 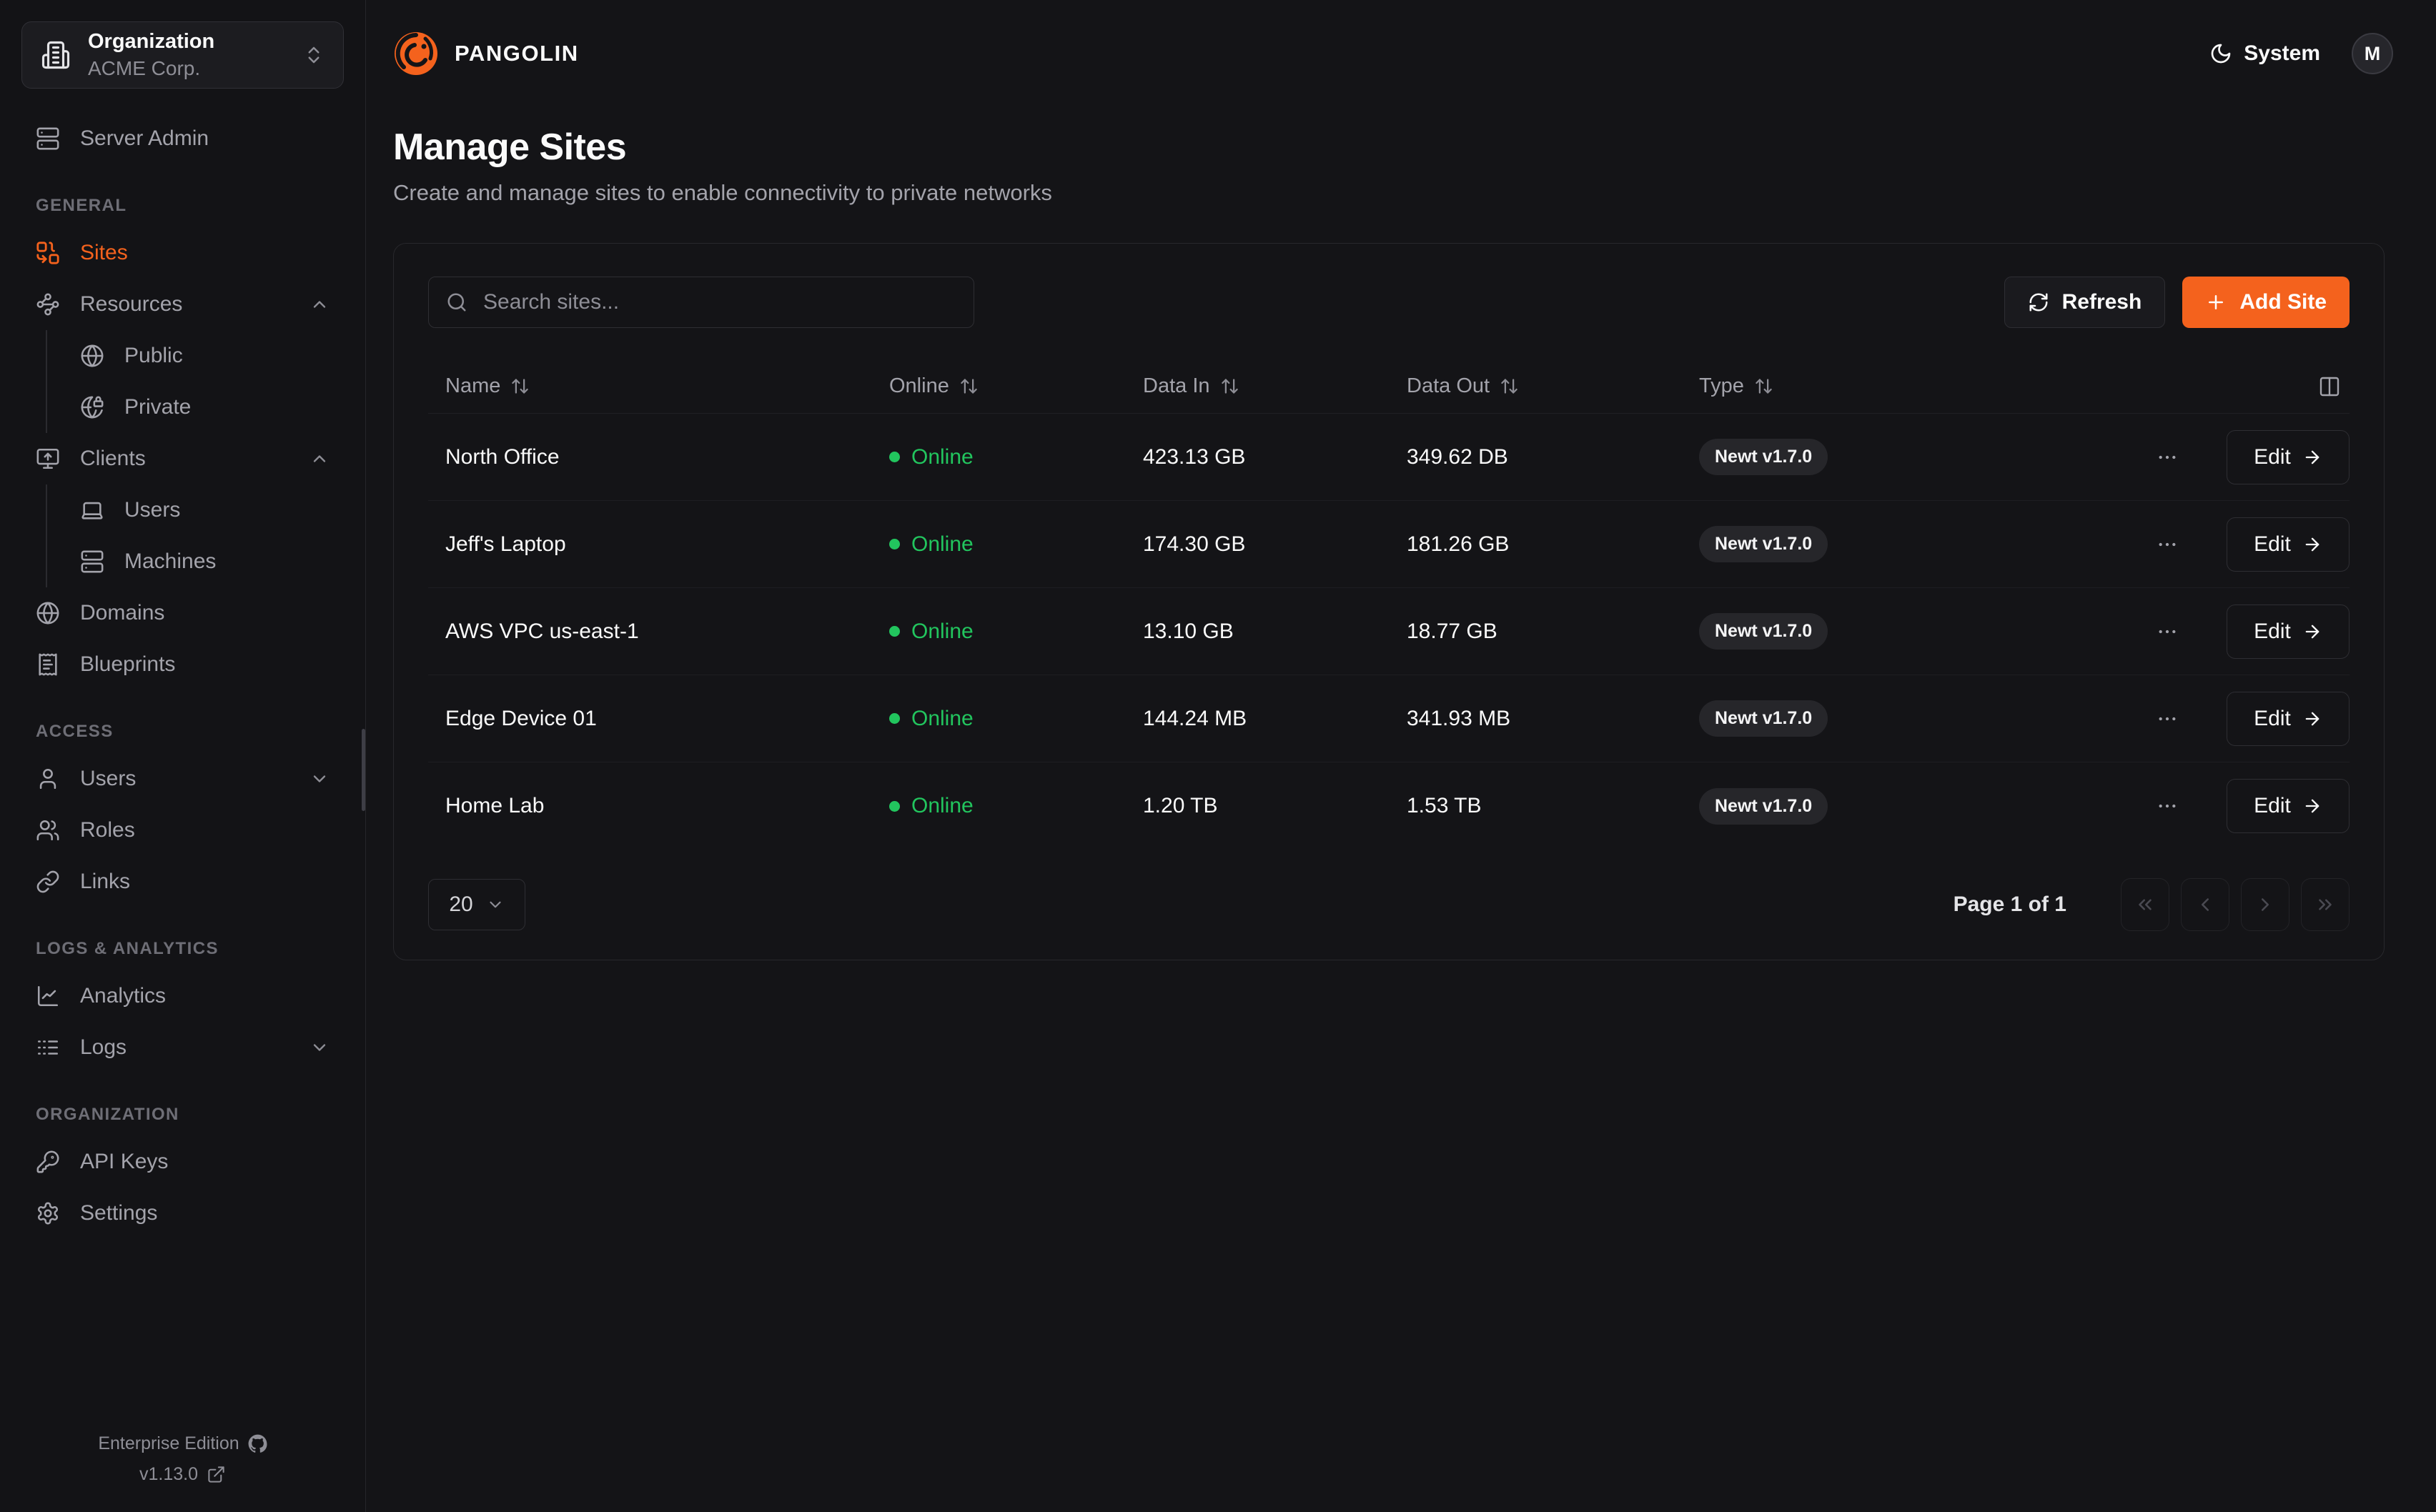 What do you see at coordinates (154, 355) in the screenshot?
I see `sidebar-item-label: Public` at bounding box center [154, 355].